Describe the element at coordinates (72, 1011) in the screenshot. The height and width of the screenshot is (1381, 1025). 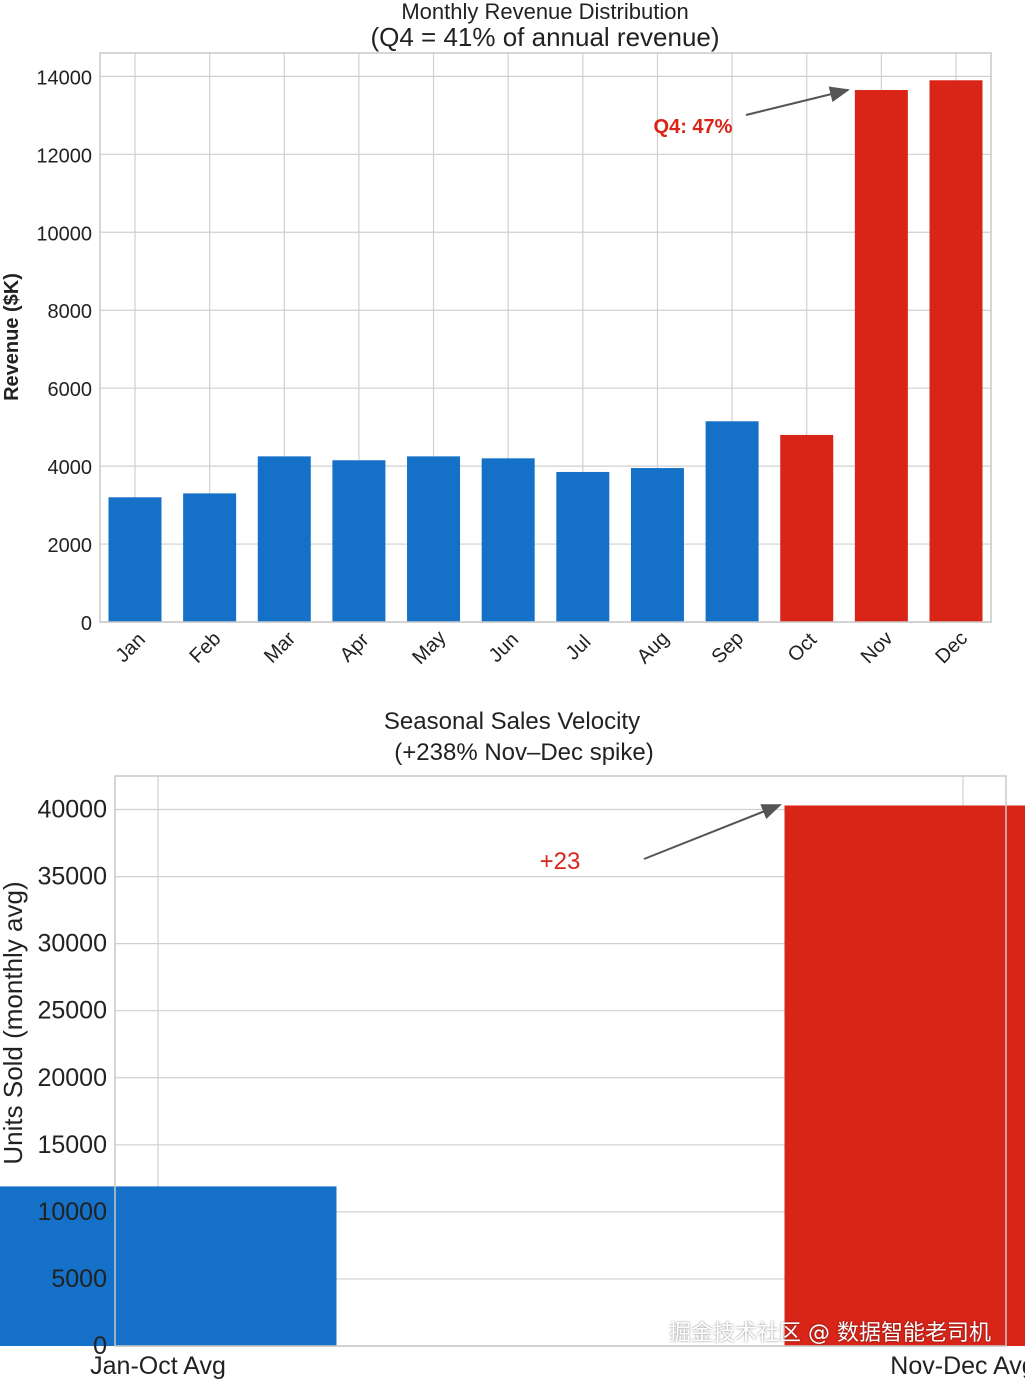
I see `y-tick-label: 25000` at that location.